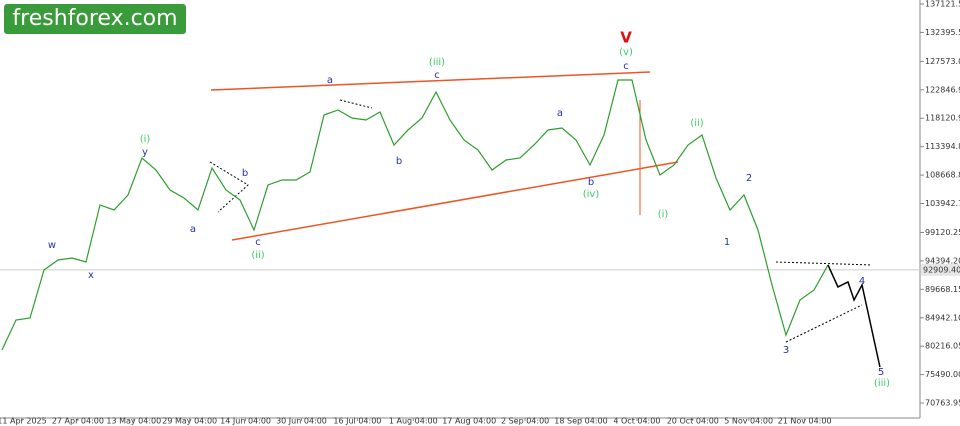 The height and width of the screenshot is (426, 960). What do you see at coordinates (942, 260) in the screenshot?
I see `y-tick-label: 94394.20` at bounding box center [942, 260].